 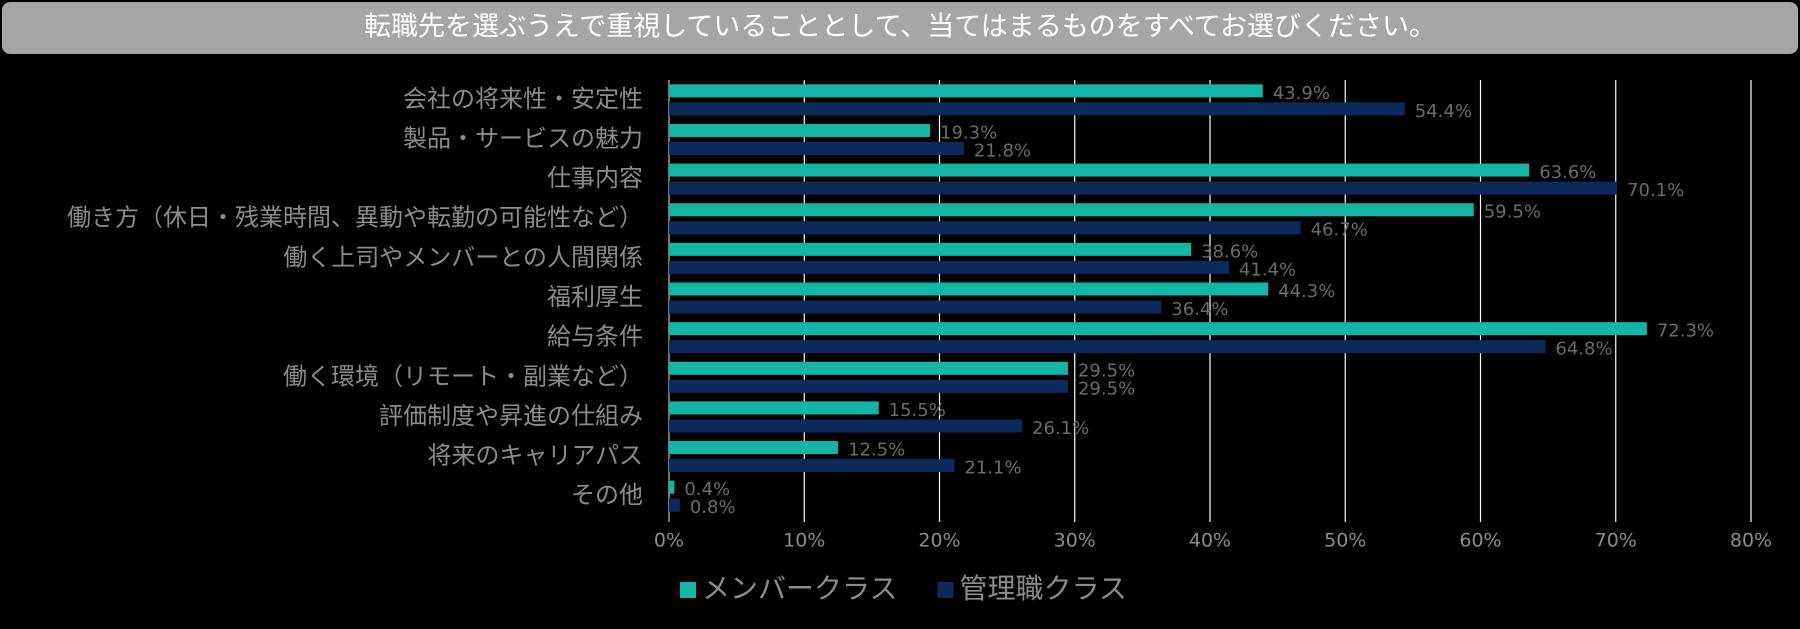 What do you see at coordinates (463, 257) in the screenshot?
I see `y-tick-label: 働く上司やメンバーとの人間関係` at bounding box center [463, 257].